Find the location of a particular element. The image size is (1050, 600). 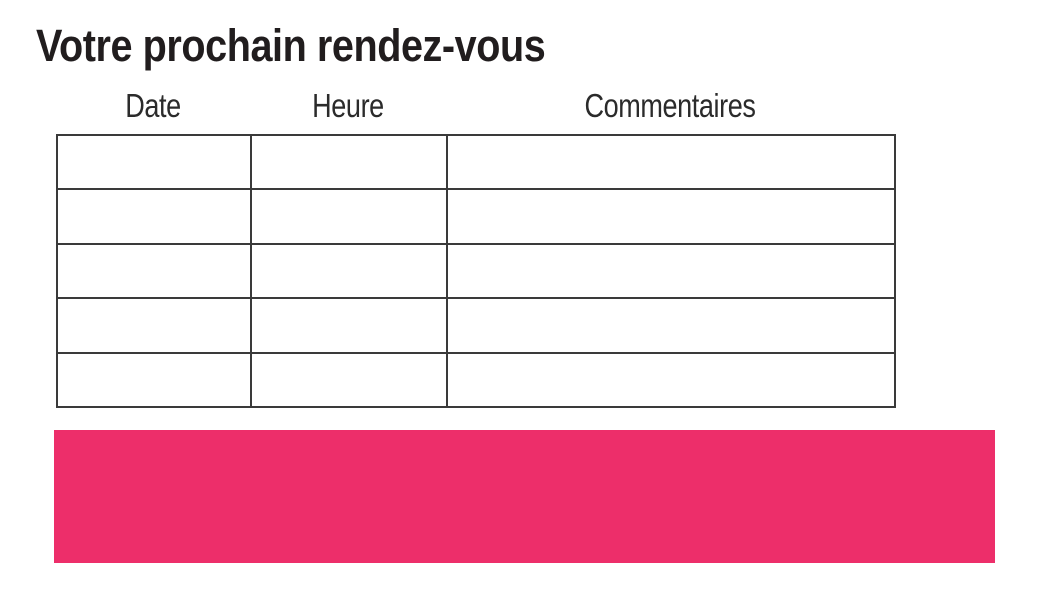

column-header-date: Date is located at coordinates (153, 105).